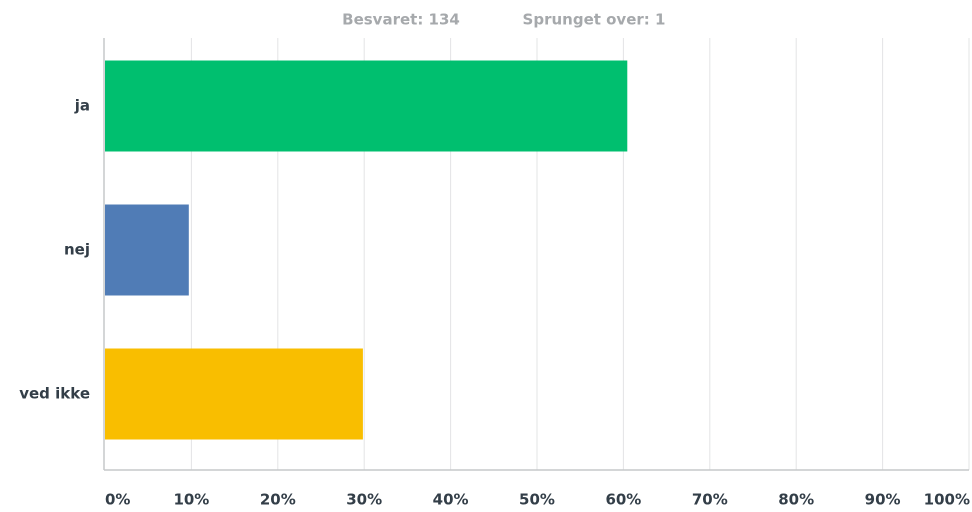  What do you see at coordinates (796, 500) in the screenshot?
I see `x-tick-label: 80%` at bounding box center [796, 500].